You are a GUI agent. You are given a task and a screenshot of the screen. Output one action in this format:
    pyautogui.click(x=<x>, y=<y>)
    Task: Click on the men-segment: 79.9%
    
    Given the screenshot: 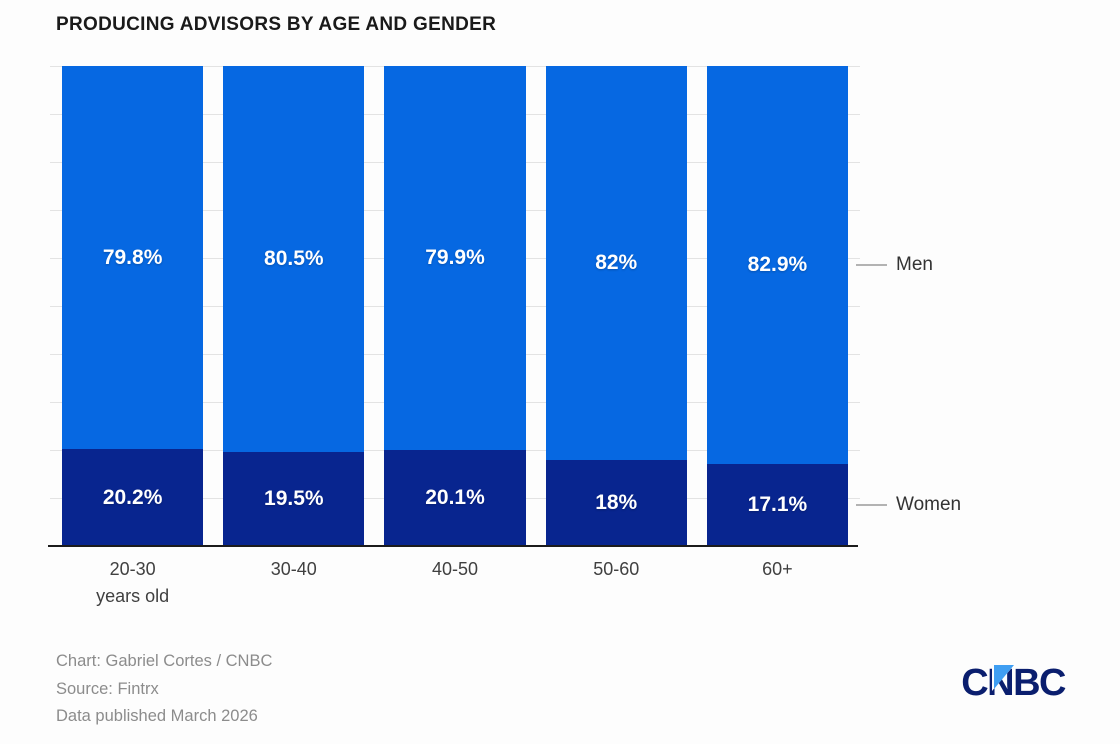 What is the action you would take?
    pyautogui.click(x=455, y=258)
    